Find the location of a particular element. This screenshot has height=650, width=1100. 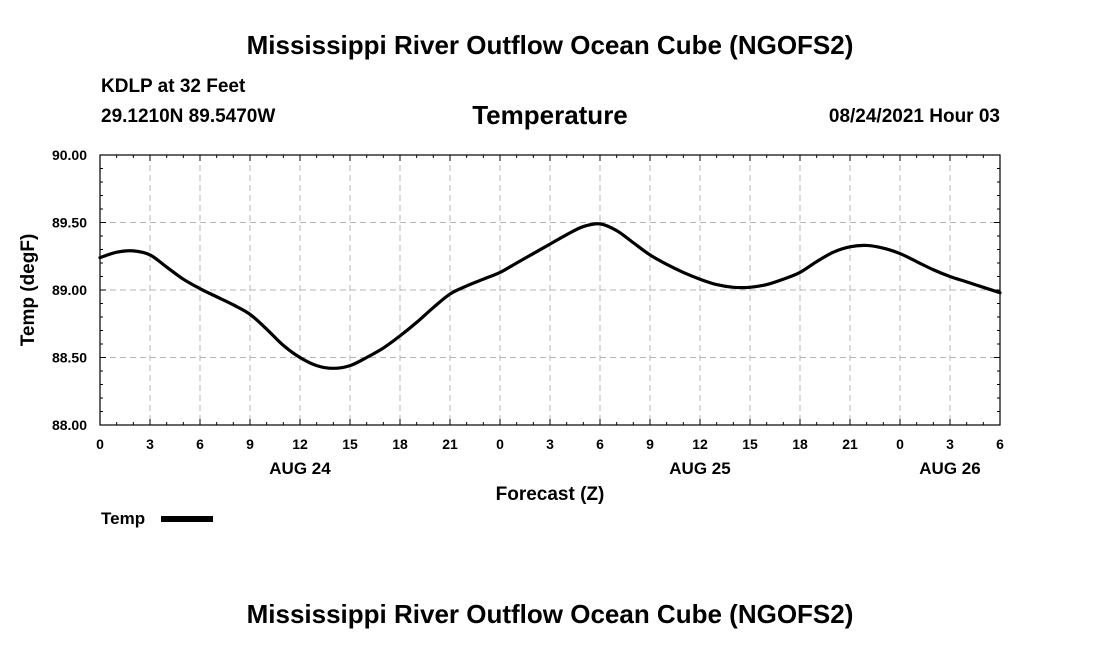

y-tick-label: 88.50 is located at coordinates (69, 358).